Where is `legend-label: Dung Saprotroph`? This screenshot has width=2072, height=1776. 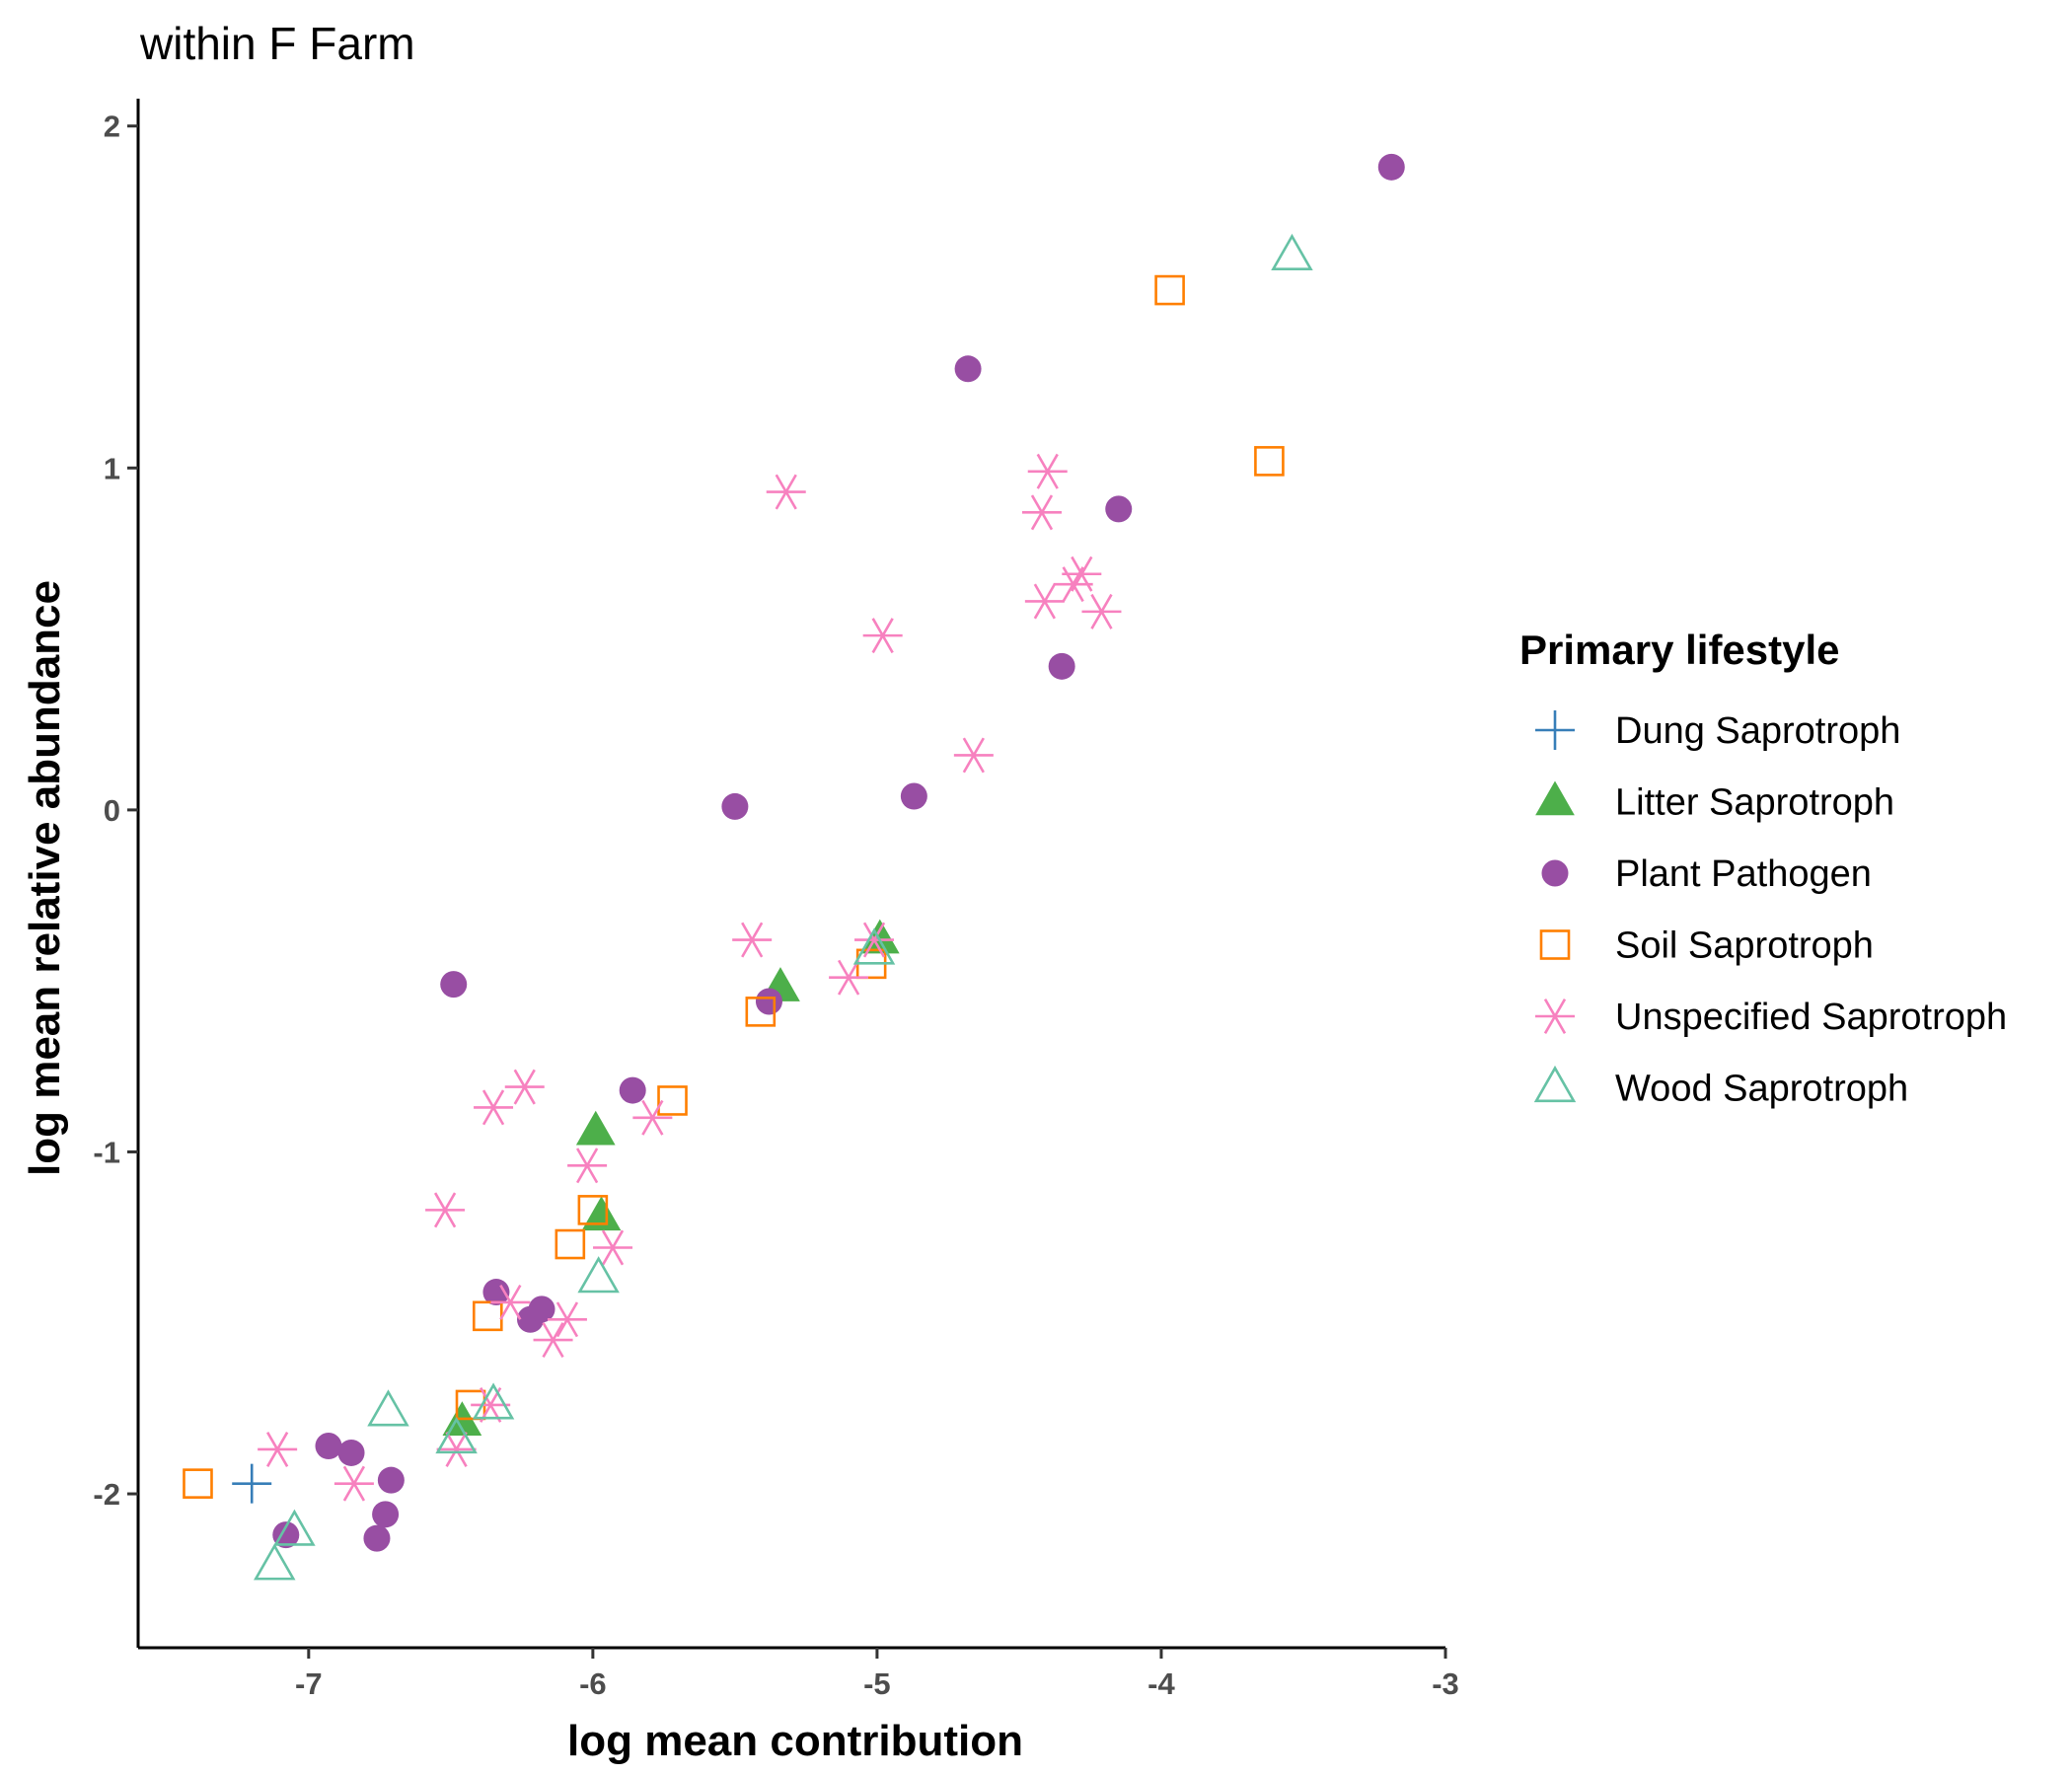
legend-label: Dung Saprotroph is located at coordinates (1758, 731).